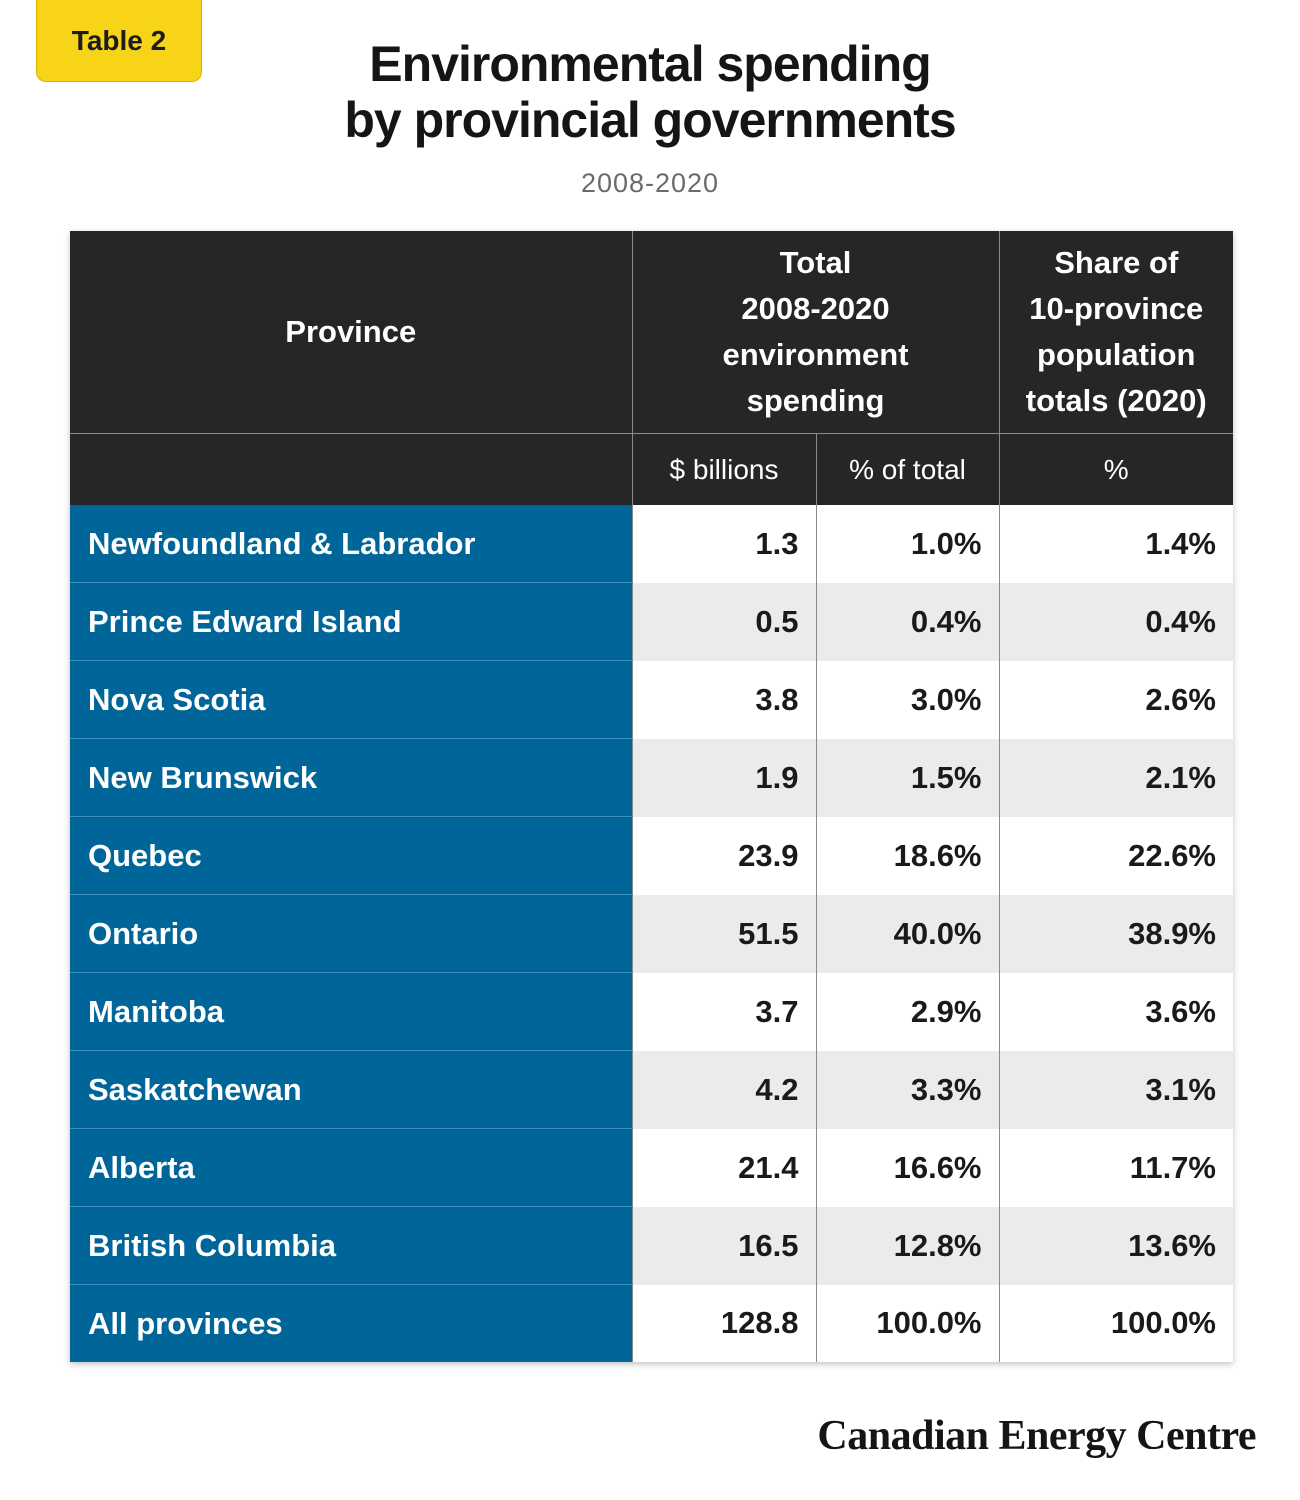 The height and width of the screenshot is (1500, 1300). What do you see at coordinates (816, 332) in the screenshot?
I see `header-total-spending: Total 2008-2020 environment spending` at bounding box center [816, 332].